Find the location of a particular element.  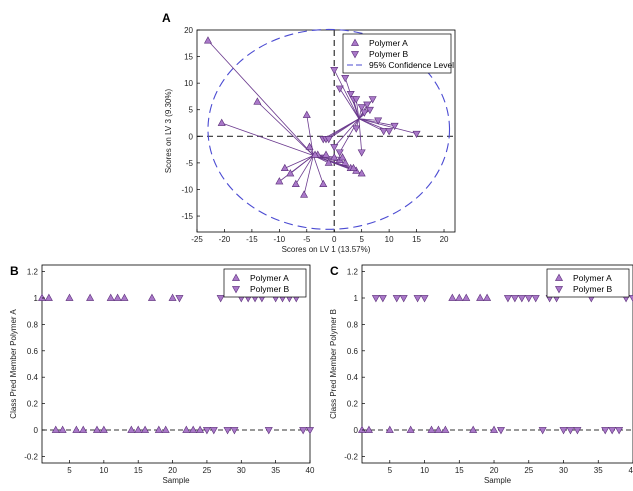

y-tick-label-c-2: 0.2 is located at coordinates (353, 404).